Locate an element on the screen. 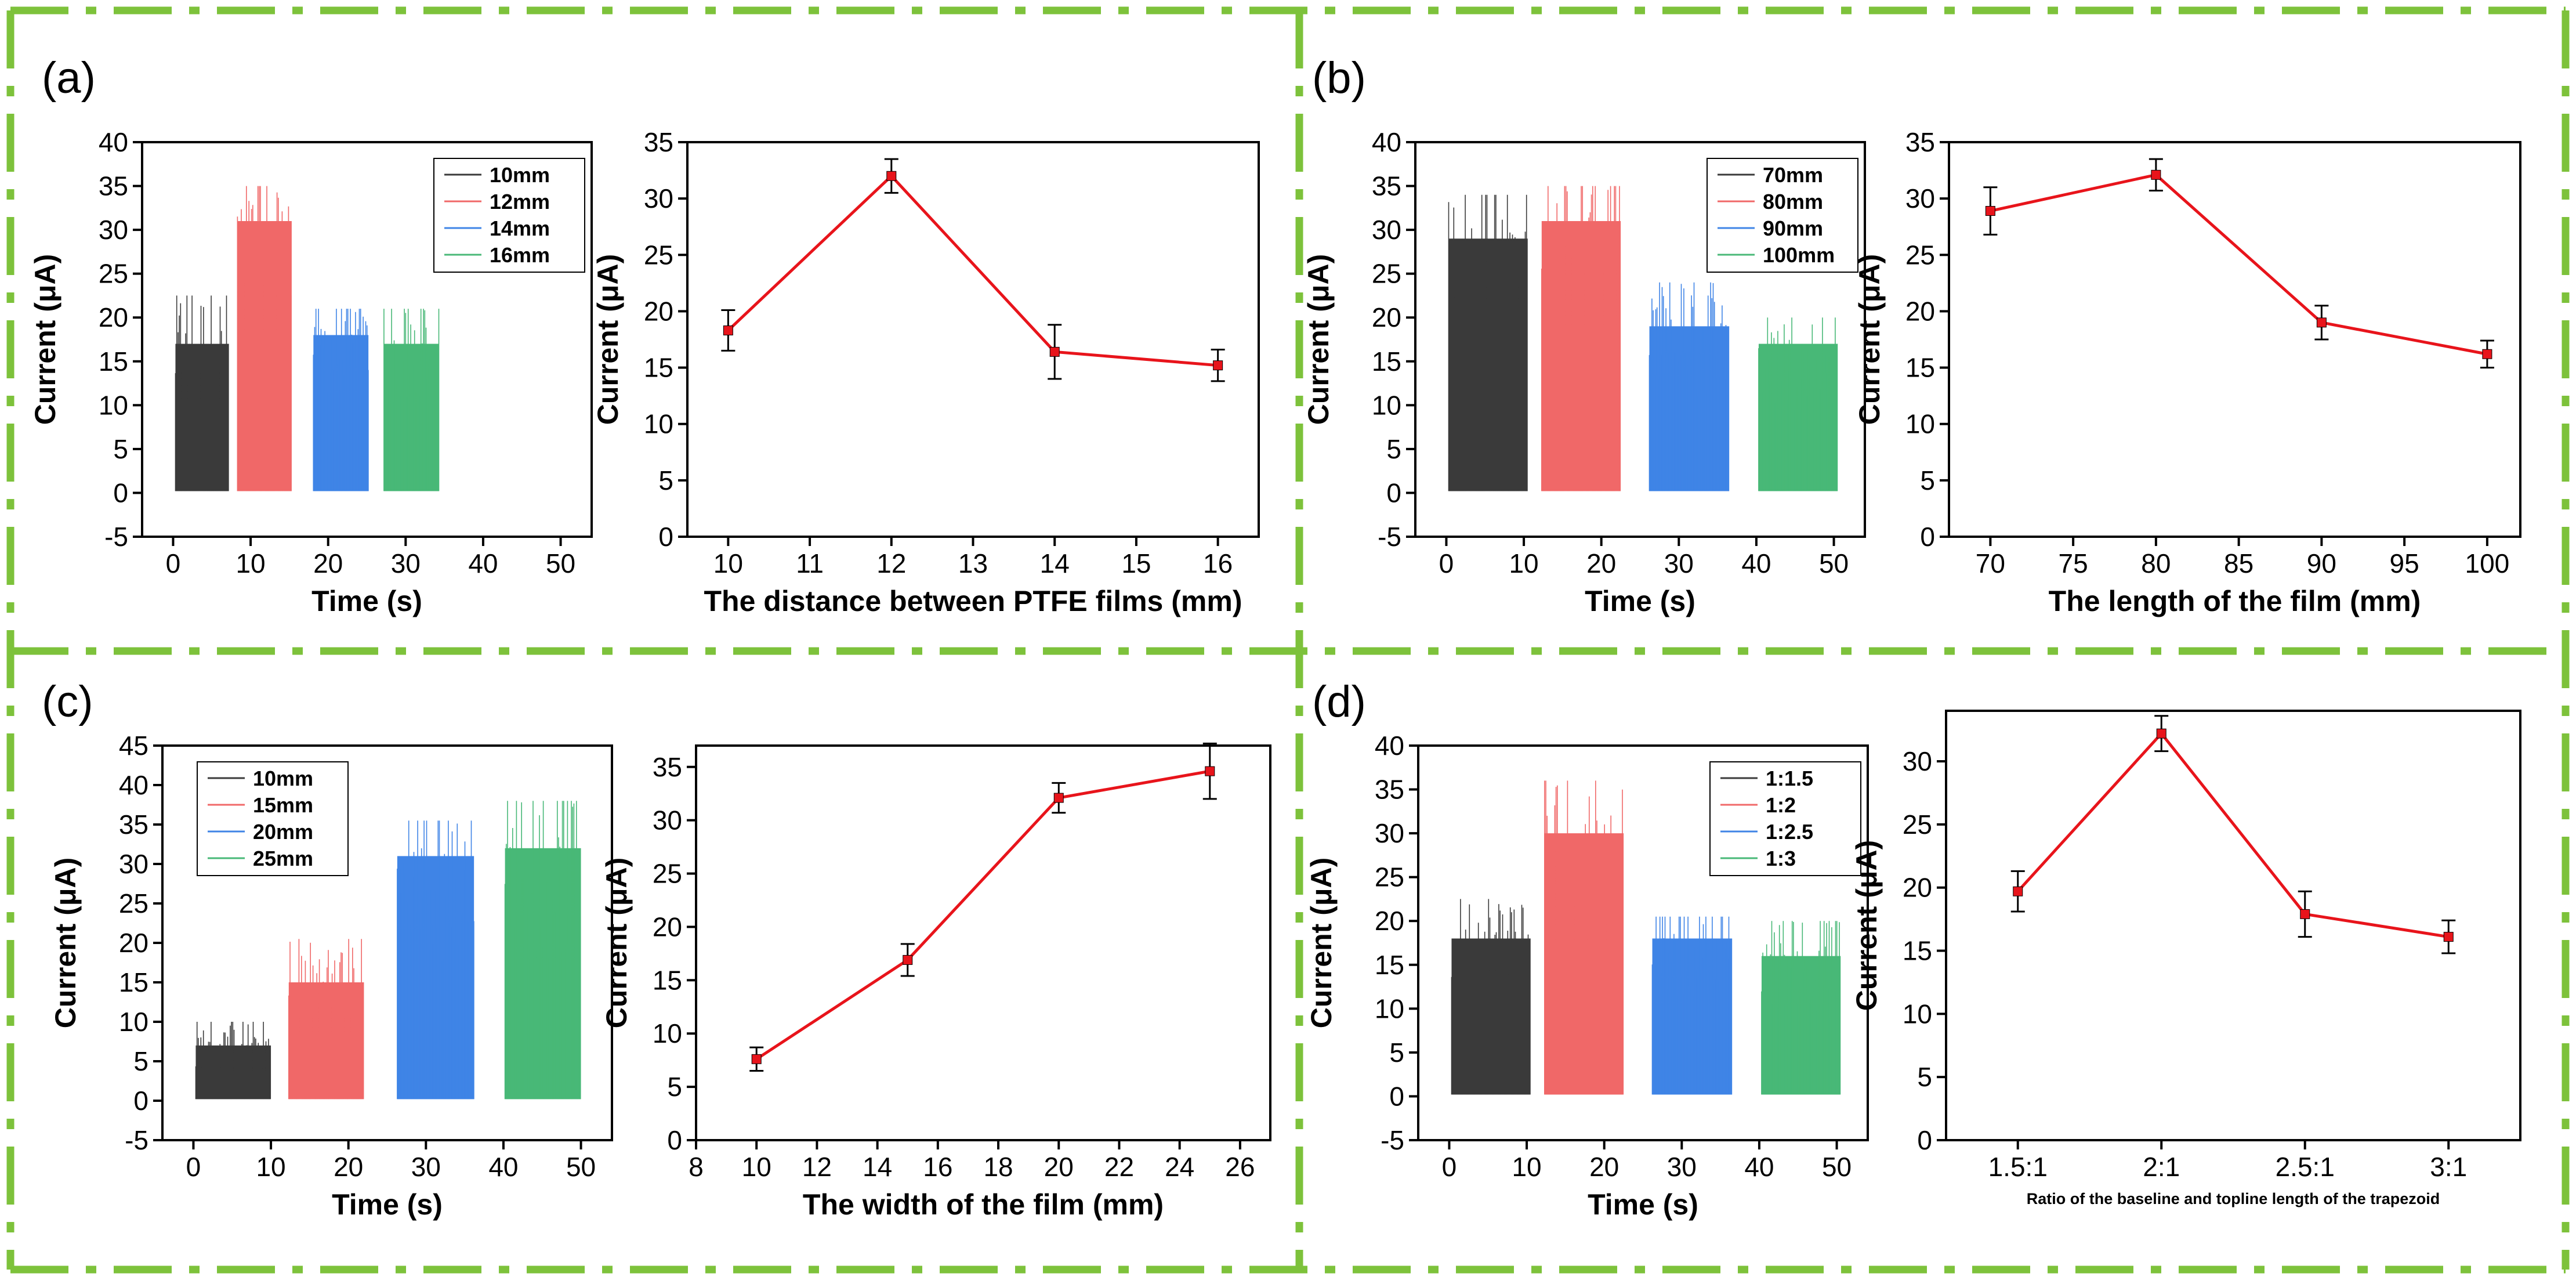  x-tick-label: 100 is located at coordinates (2488, 563).